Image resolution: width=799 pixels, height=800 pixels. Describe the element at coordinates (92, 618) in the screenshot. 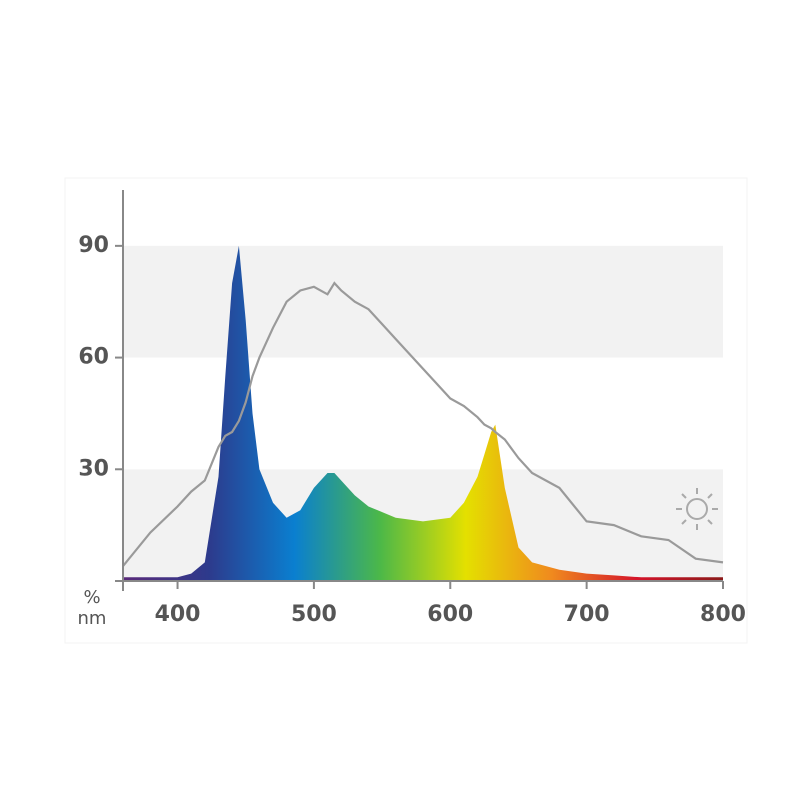

I see `x-unit: nm` at that location.